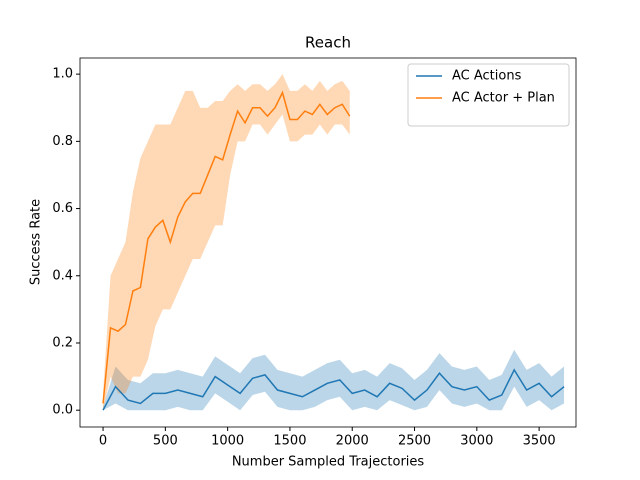 The width and height of the screenshot is (640, 480). What do you see at coordinates (476, 441) in the screenshot?
I see `x-tick-label: 3000` at bounding box center [476, 441].